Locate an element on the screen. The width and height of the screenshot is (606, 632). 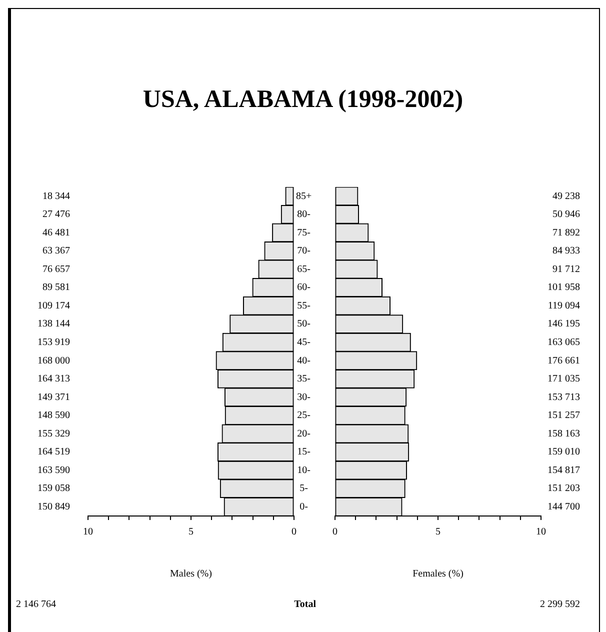
y-tick-label: 30- is located at coordinates (303, 397).